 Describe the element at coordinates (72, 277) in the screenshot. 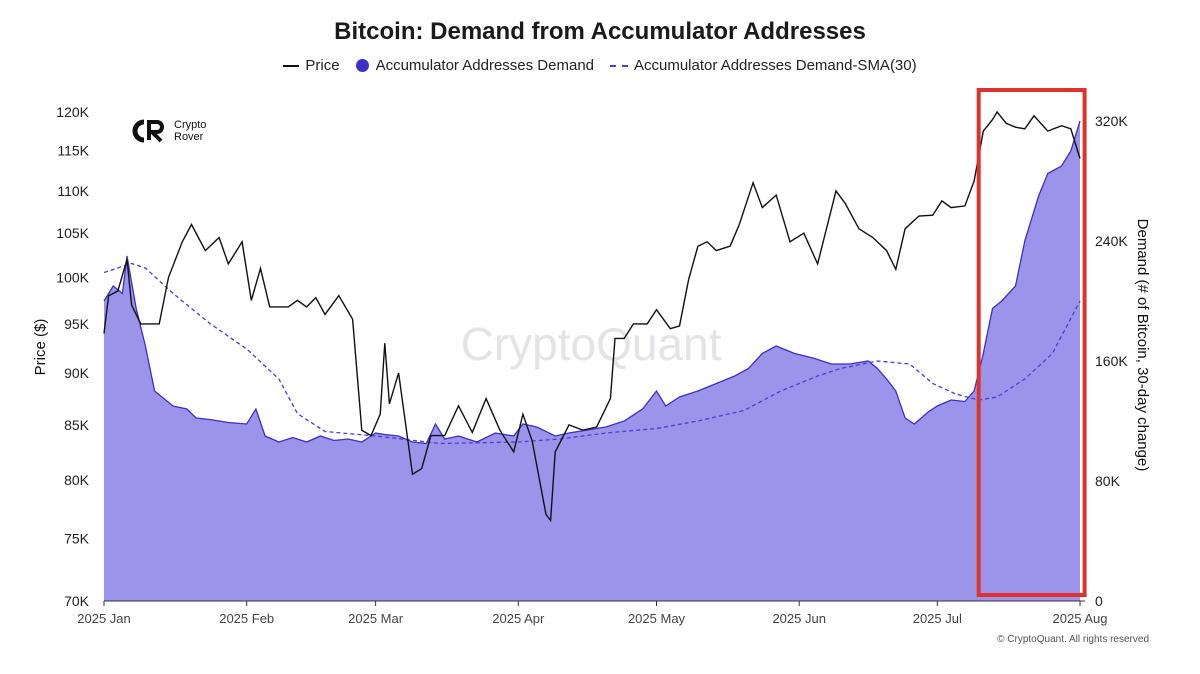

I see `y-left-tick-label: 100K` at that location.